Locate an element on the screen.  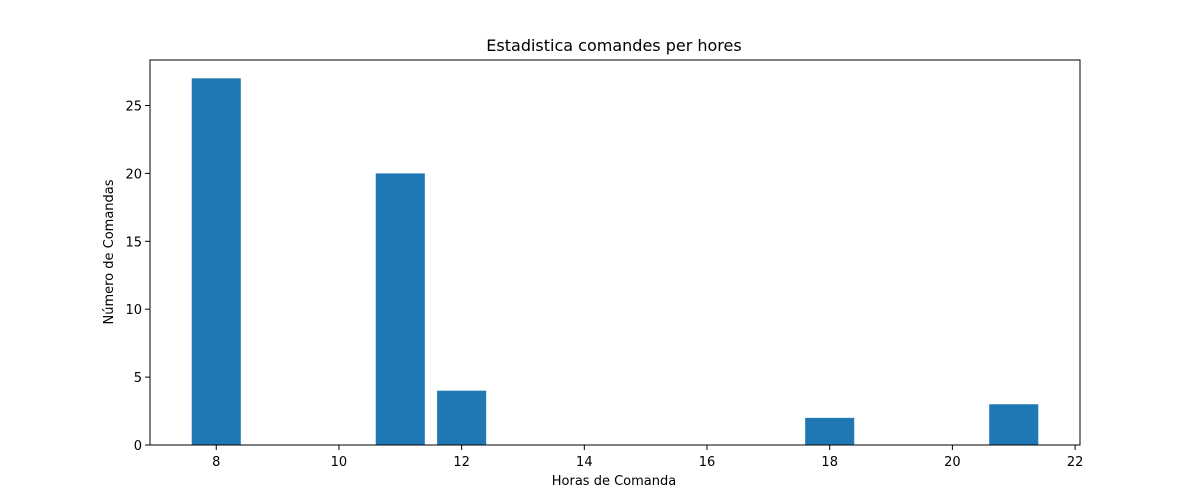
y-tick-label: 20 is located at coordinates (133, 174).